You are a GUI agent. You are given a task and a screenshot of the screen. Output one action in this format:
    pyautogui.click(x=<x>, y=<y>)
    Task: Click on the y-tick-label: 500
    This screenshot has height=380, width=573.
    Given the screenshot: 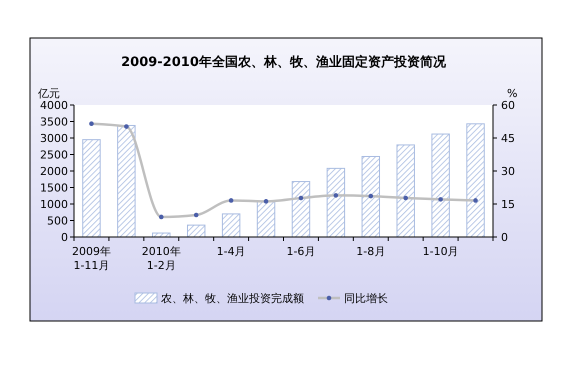 What is the action you would take?
    pyautogui.click(x=57, y=221)
    